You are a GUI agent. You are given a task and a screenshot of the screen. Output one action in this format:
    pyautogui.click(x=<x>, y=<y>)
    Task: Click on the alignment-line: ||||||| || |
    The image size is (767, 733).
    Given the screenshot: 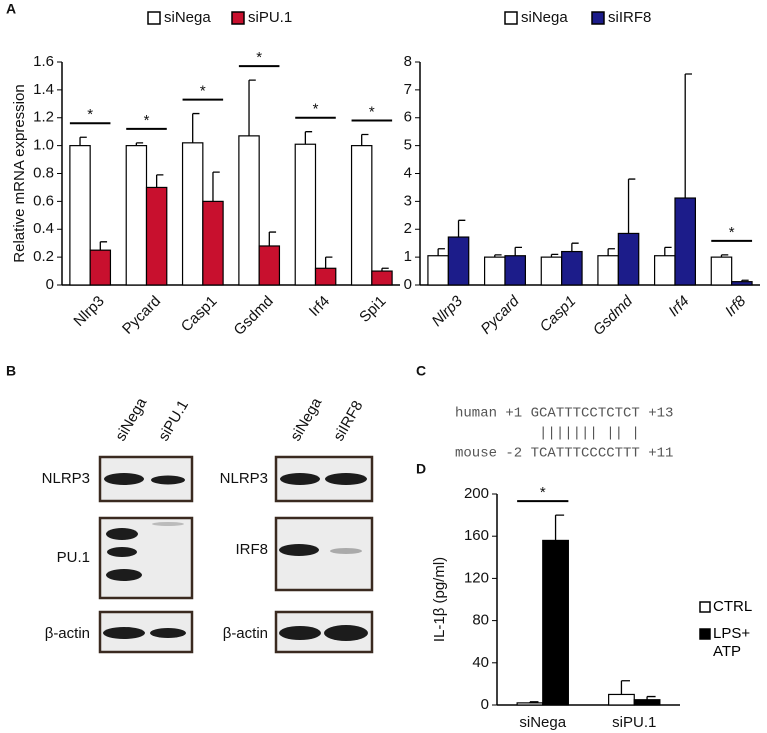 What is the action you would take?
    pyautogui.click(x=547, y=434)
    